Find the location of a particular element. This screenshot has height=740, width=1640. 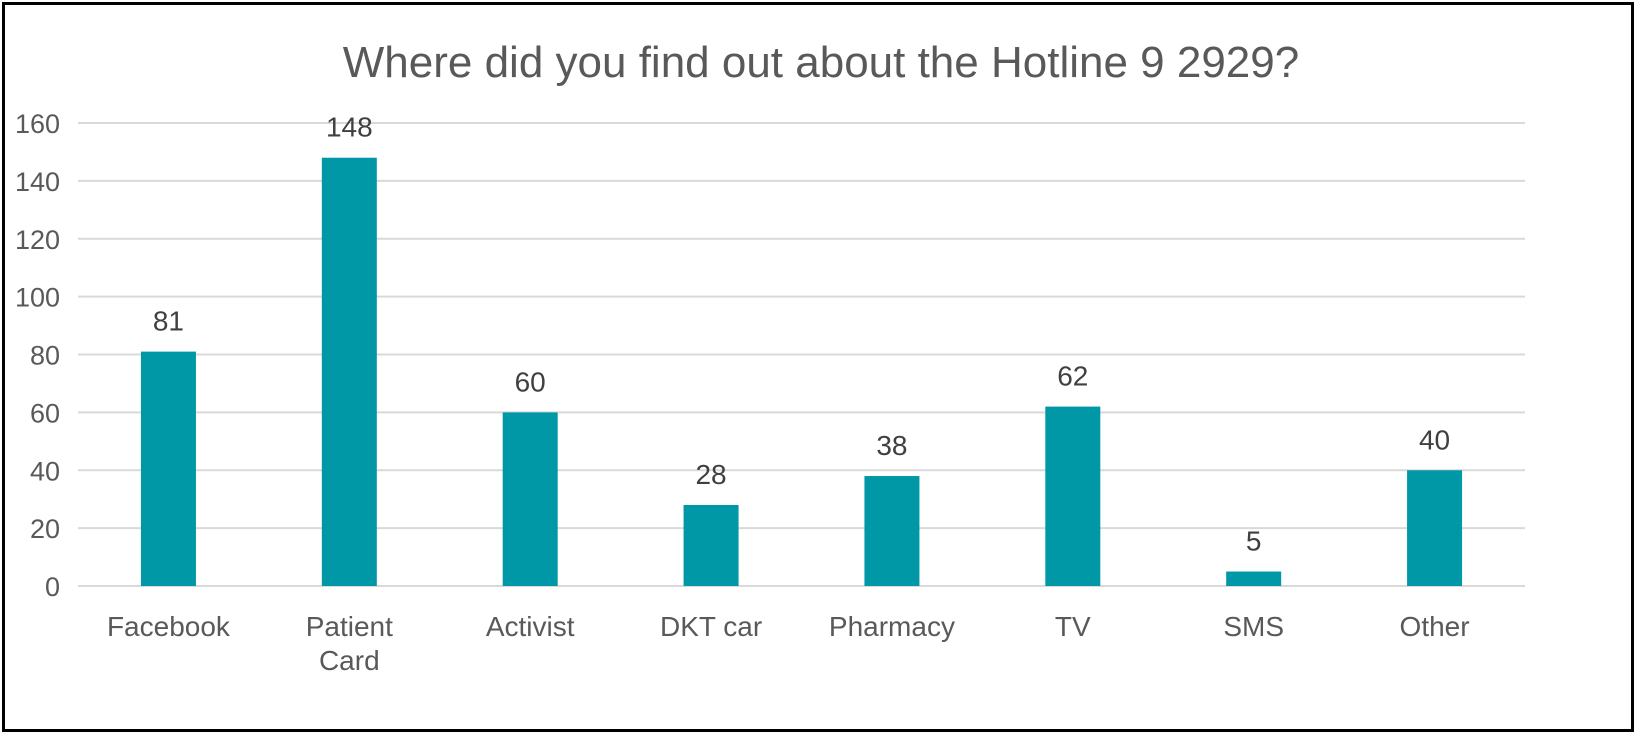

y-tick-label: 100 is located at coordinates (37, 298).